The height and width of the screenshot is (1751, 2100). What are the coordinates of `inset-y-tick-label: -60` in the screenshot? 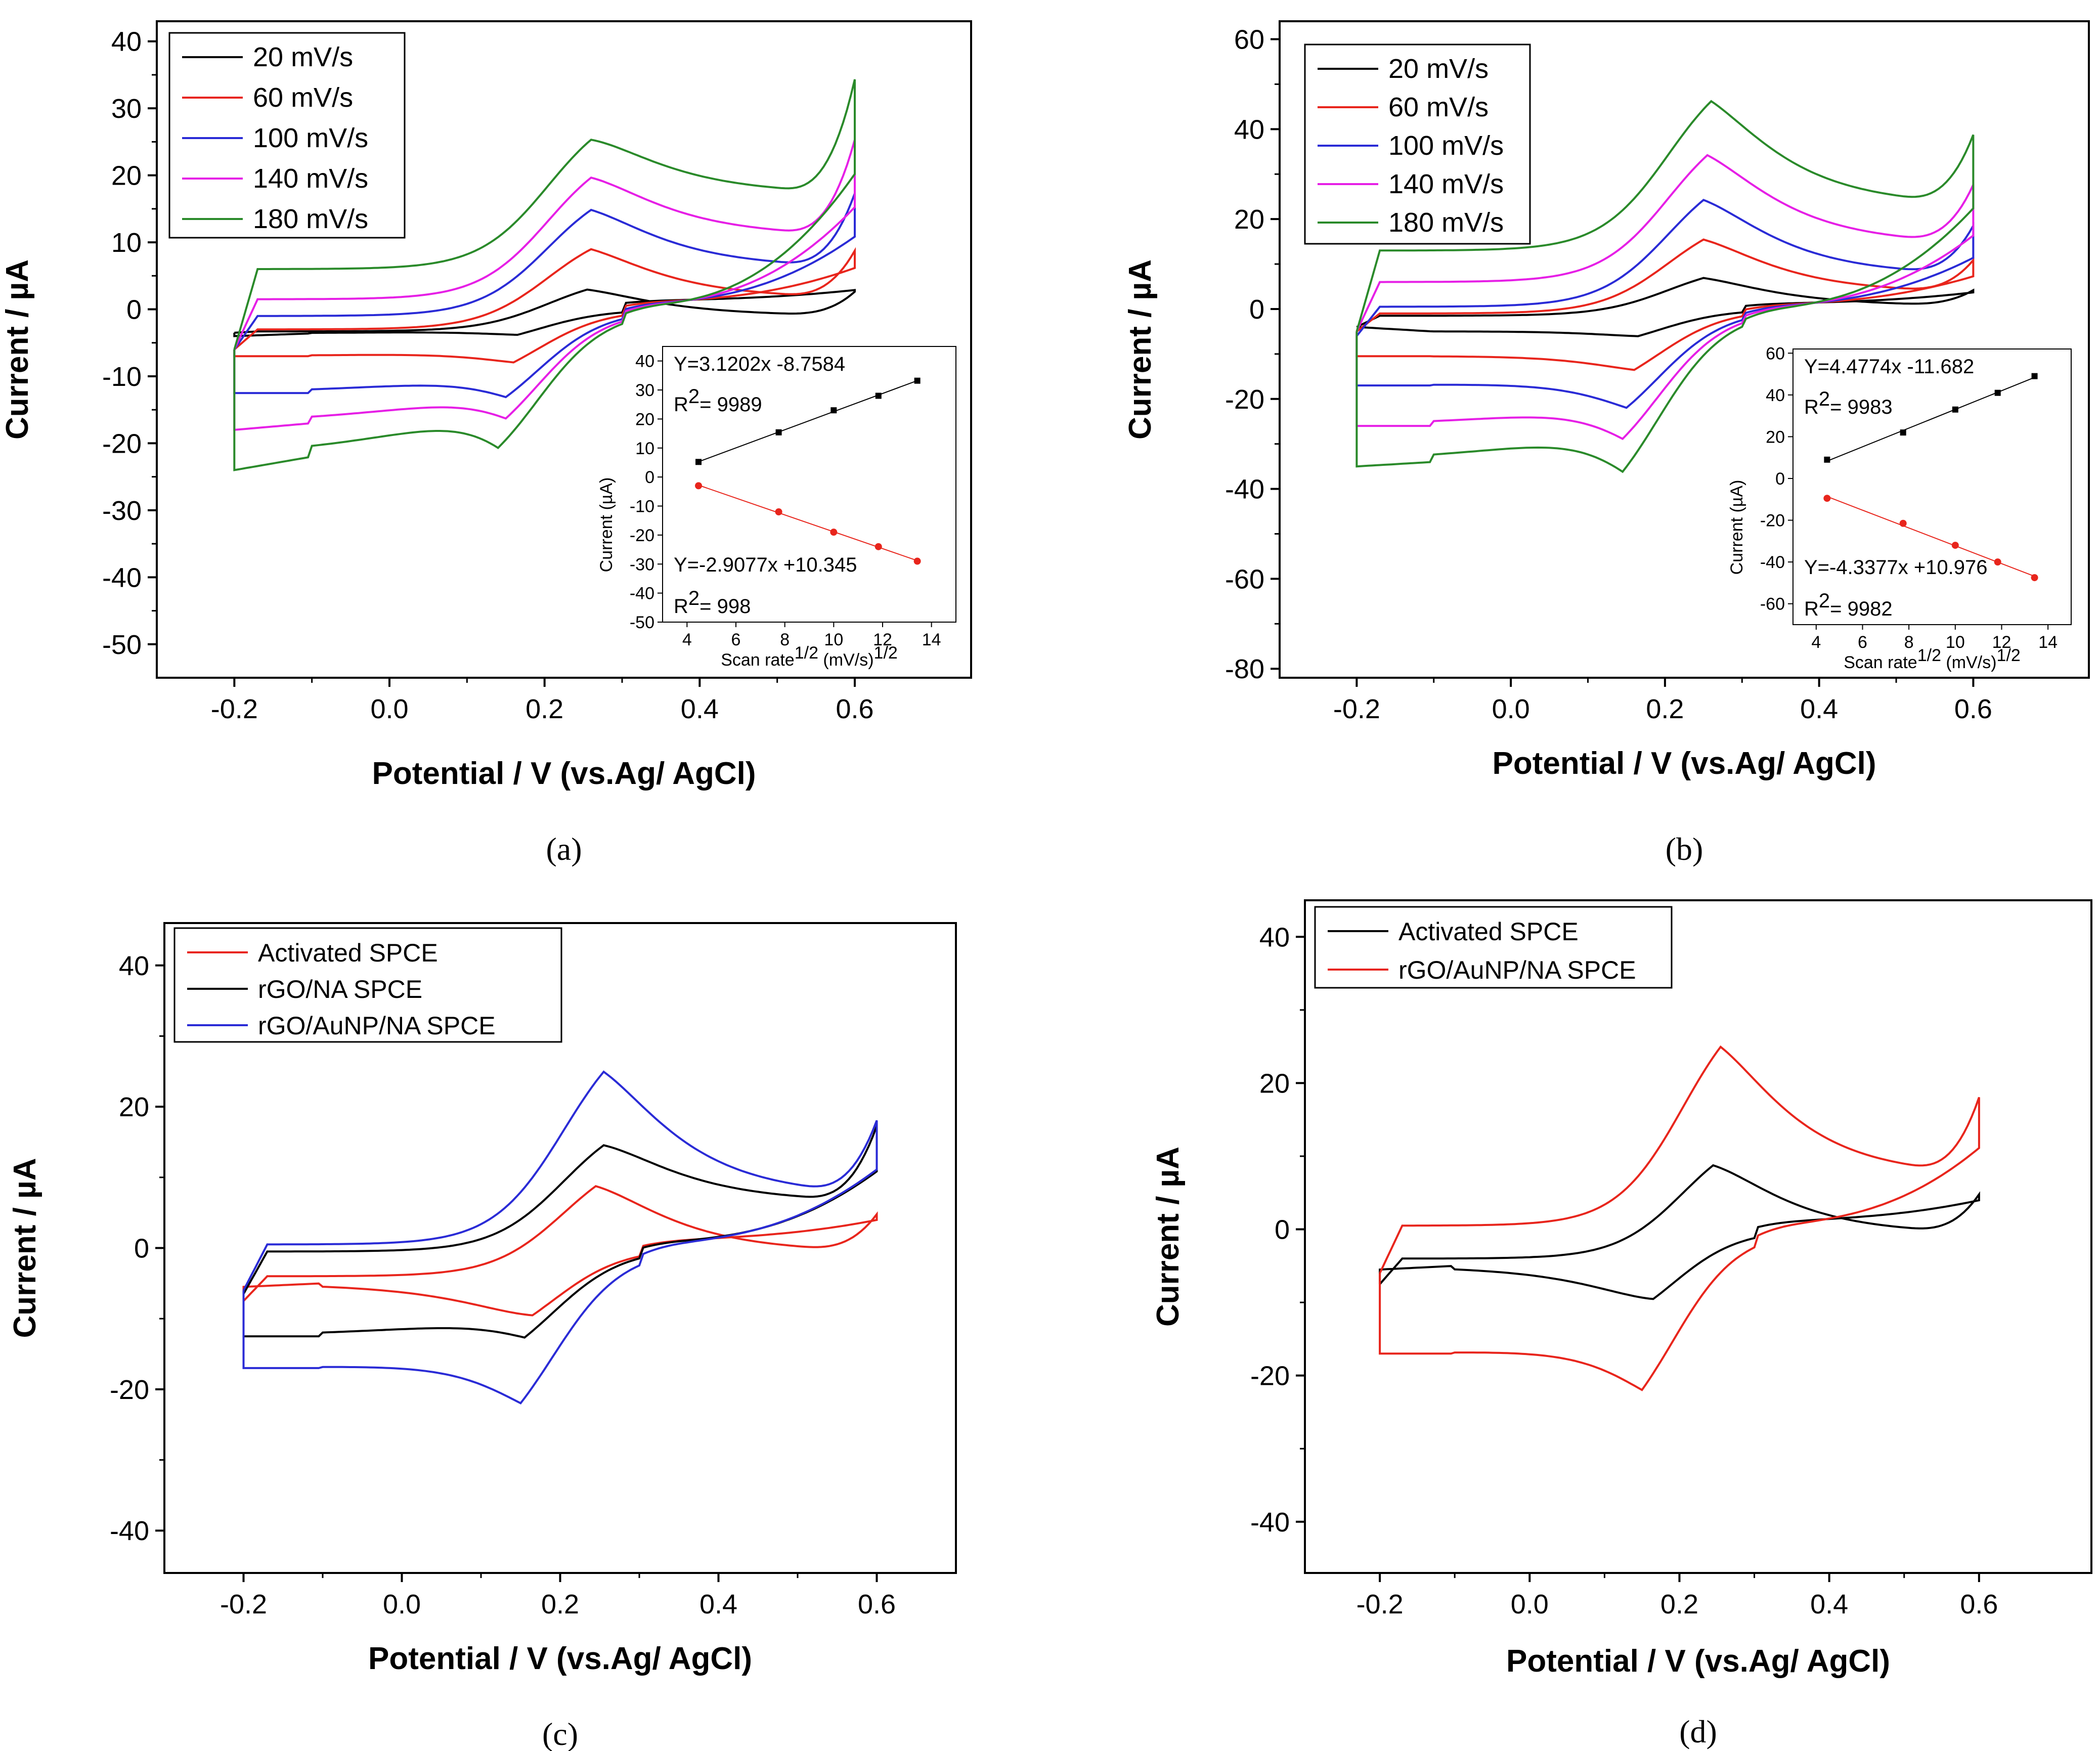 It's located at (1772, 604).